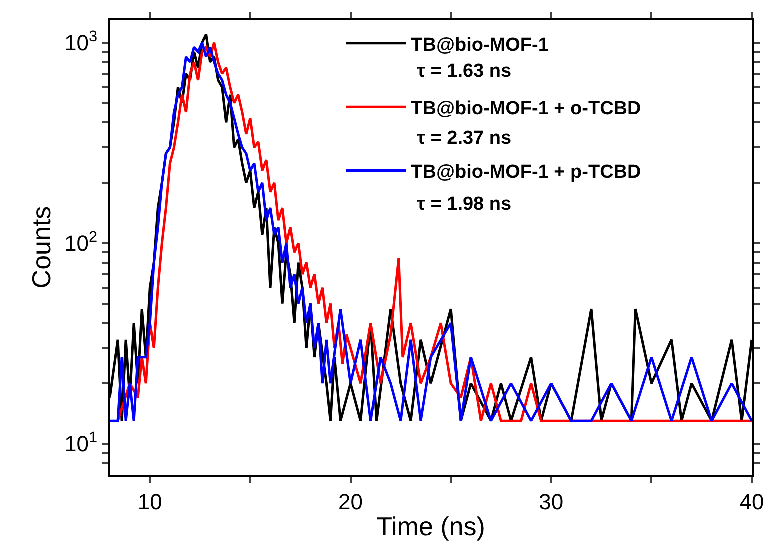 The height and width of the screenshot is (549, 776). What do you see at coordinates (81, 242) in the screenshot?
I see `y-tick-label: 10$^{2}$` at bounding box center [81, 242].